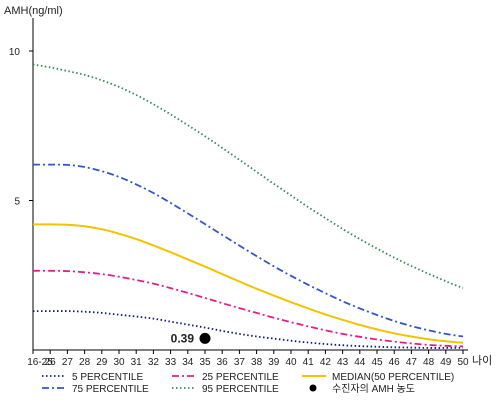 This screenshot has width=500, height=400. Describe the element at coordinates (446, 362) in the screenshot. I see `x-tick-label: 49` at that location.